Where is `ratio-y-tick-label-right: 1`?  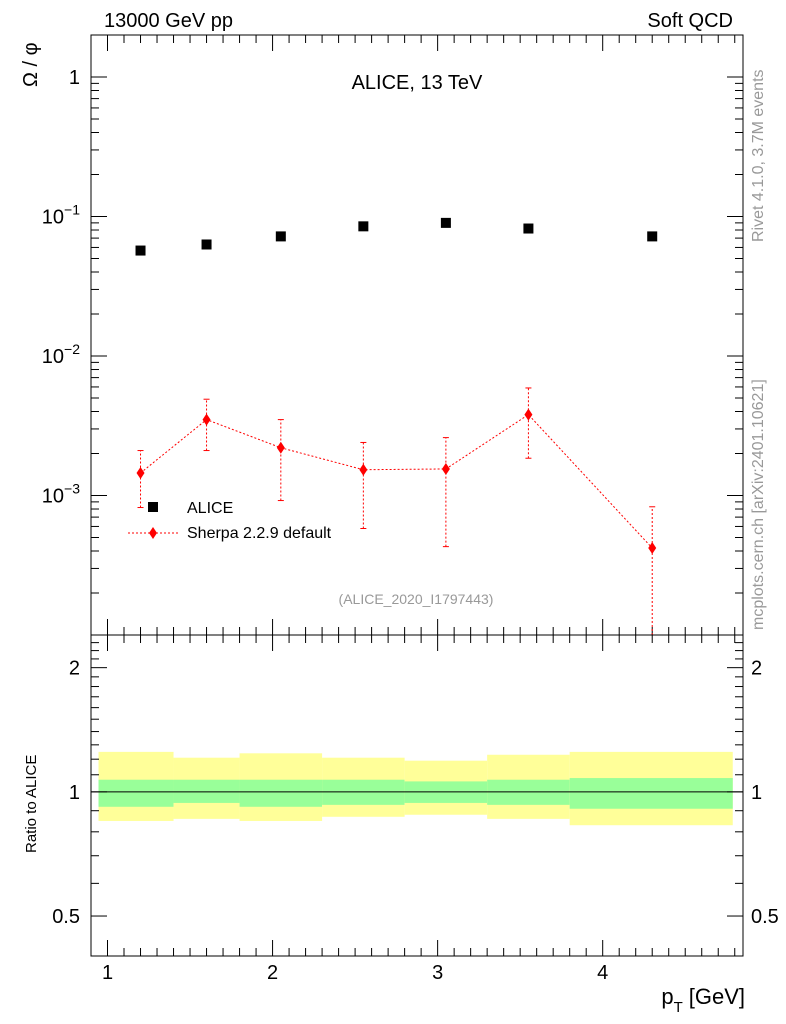
ratio-y-tick-label-right: 1 is located at coordinates (756, 793).